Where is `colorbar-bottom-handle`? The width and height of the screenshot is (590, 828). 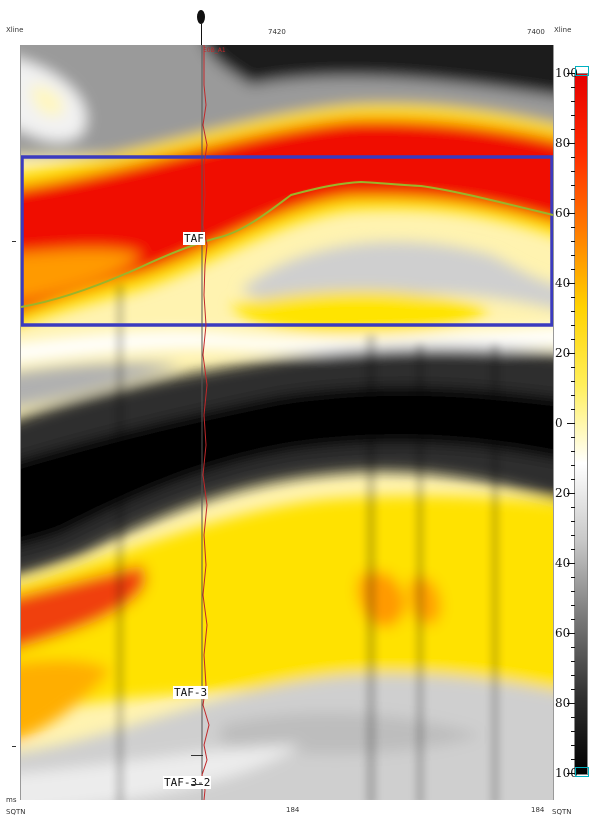
colorbar-bottom-handle is located at coordinates (582, 772).